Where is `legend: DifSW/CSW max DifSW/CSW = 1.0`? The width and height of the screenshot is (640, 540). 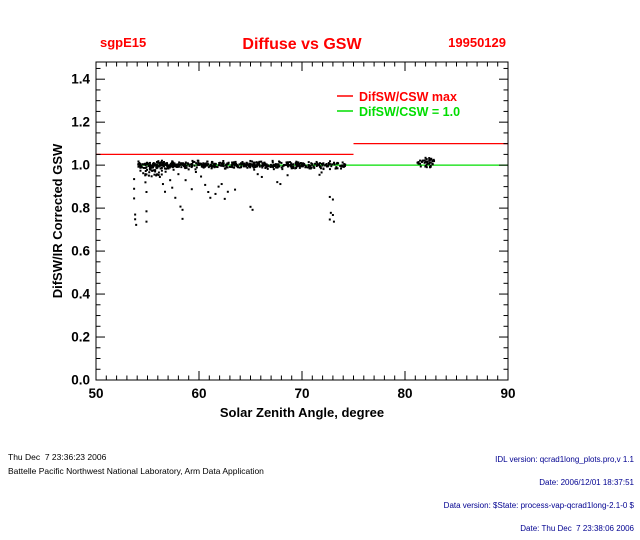
legend: DifSW/CSW max DifSW/CSW = 1.0 is located at coordinates (398, 104).